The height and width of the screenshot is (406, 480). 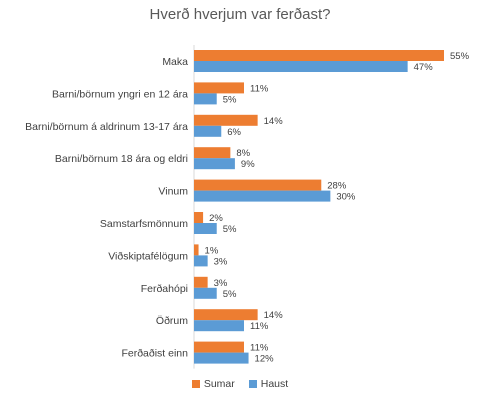 What do you see at coordinates (175, 62) in the screenshot?
I see `category-label: Maka` at bounding box center [175, 62].